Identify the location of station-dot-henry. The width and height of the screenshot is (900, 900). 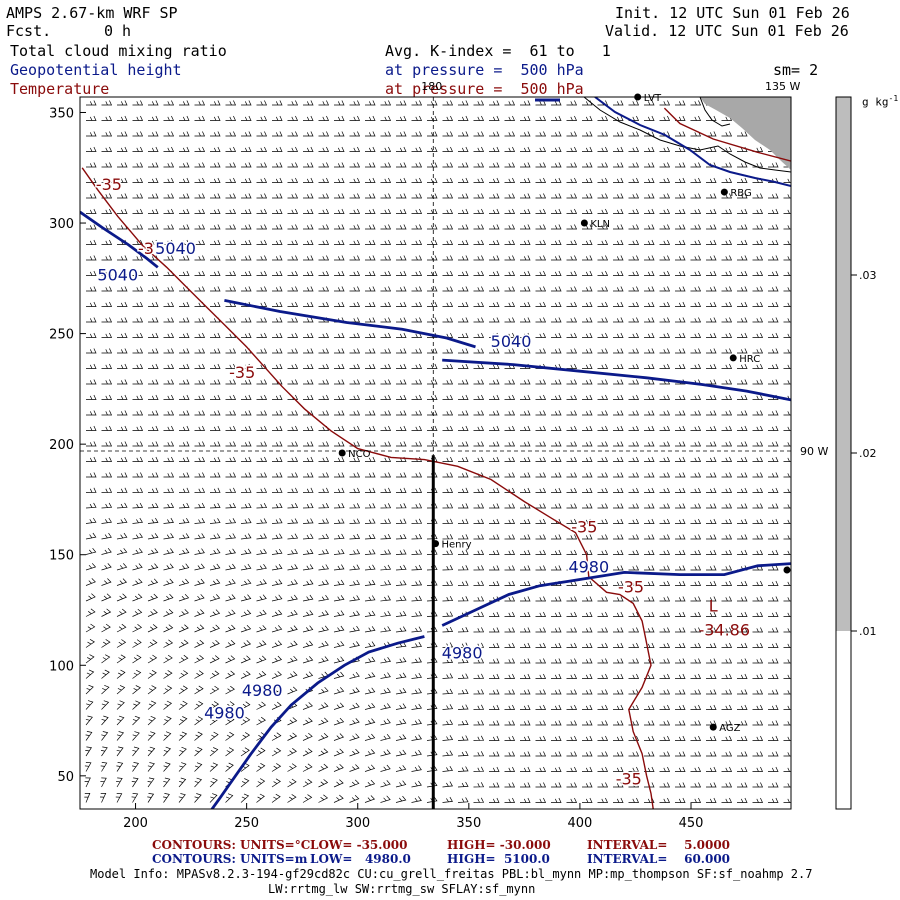
(435, 544).